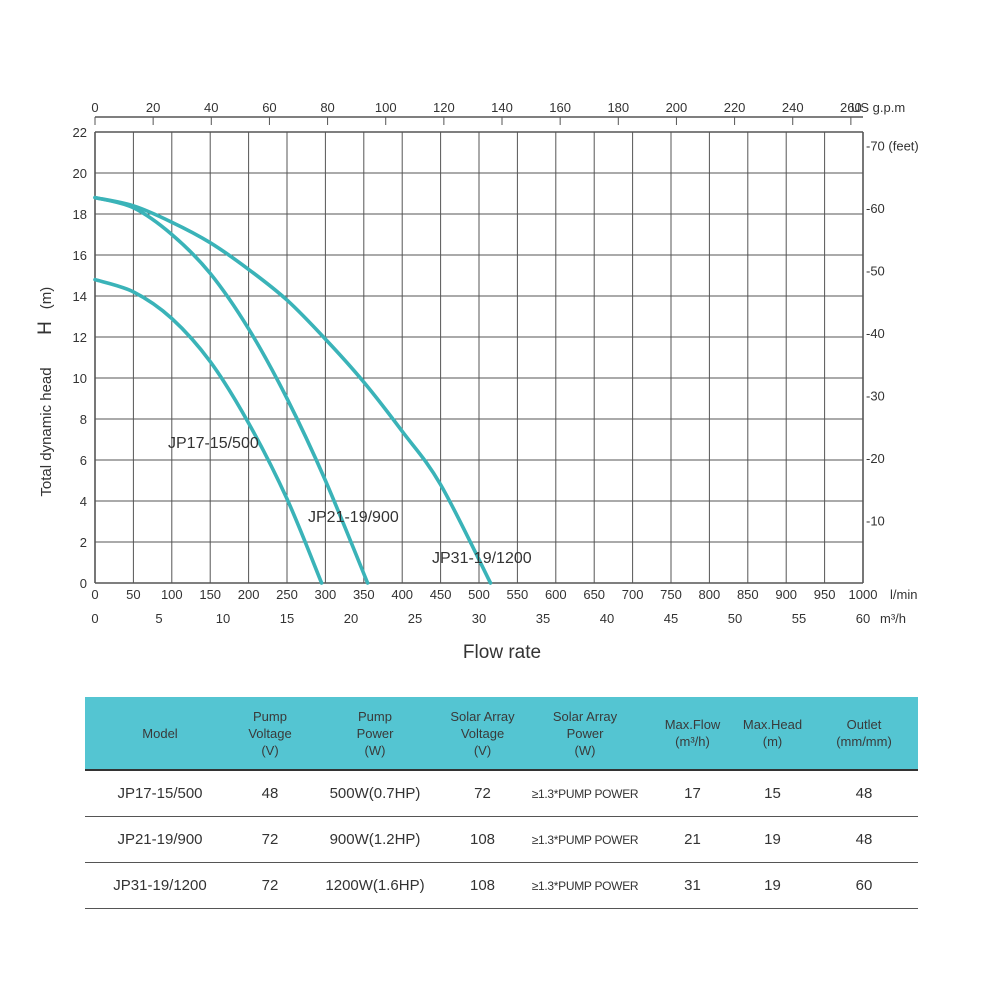 The height and width of the screenshot is (1000, 1000). I want to click on x-tick-label-m3h: 5, so click(158, 618).